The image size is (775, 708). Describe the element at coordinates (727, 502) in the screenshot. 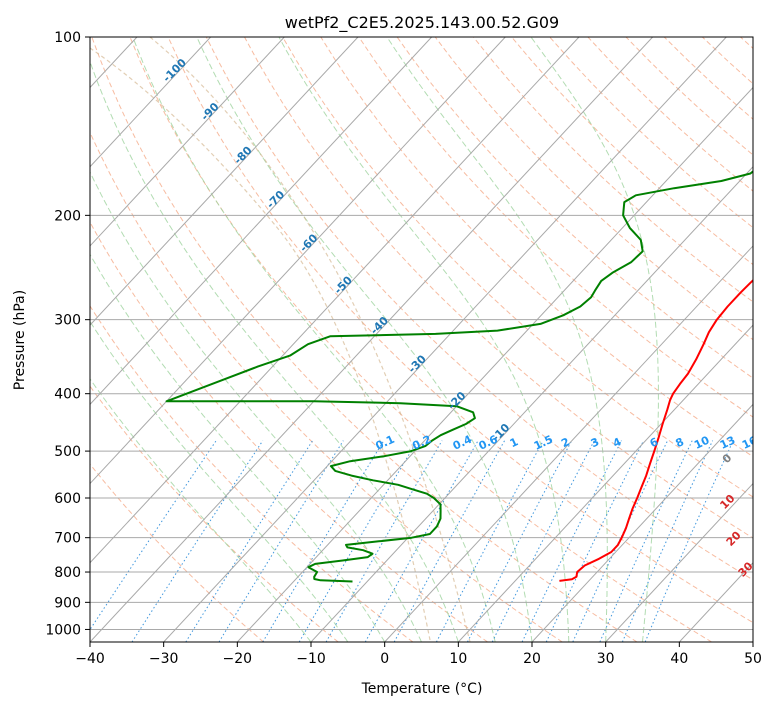

I see `dry-adiabat-label: 10` at that location.